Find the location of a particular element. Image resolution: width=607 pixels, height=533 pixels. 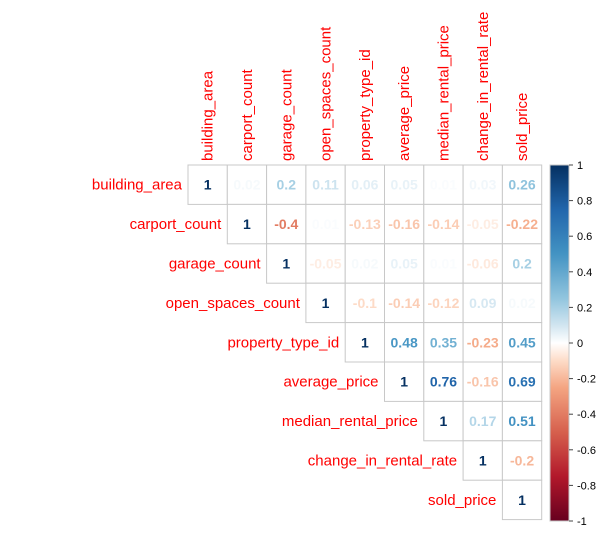

colorbar-tick-label: -0.6 is located at coordinates (586, 451).